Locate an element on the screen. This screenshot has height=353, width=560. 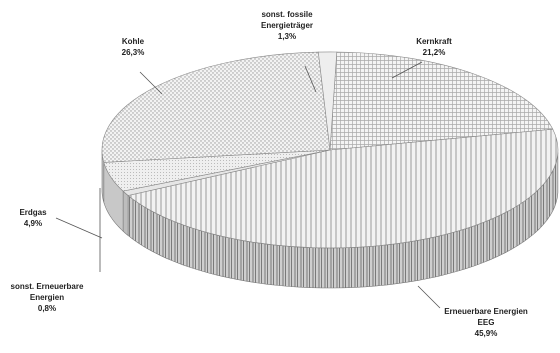
slice-label-kernkraft: Kernkraft 21,2% is located at coordinates (434, 47).